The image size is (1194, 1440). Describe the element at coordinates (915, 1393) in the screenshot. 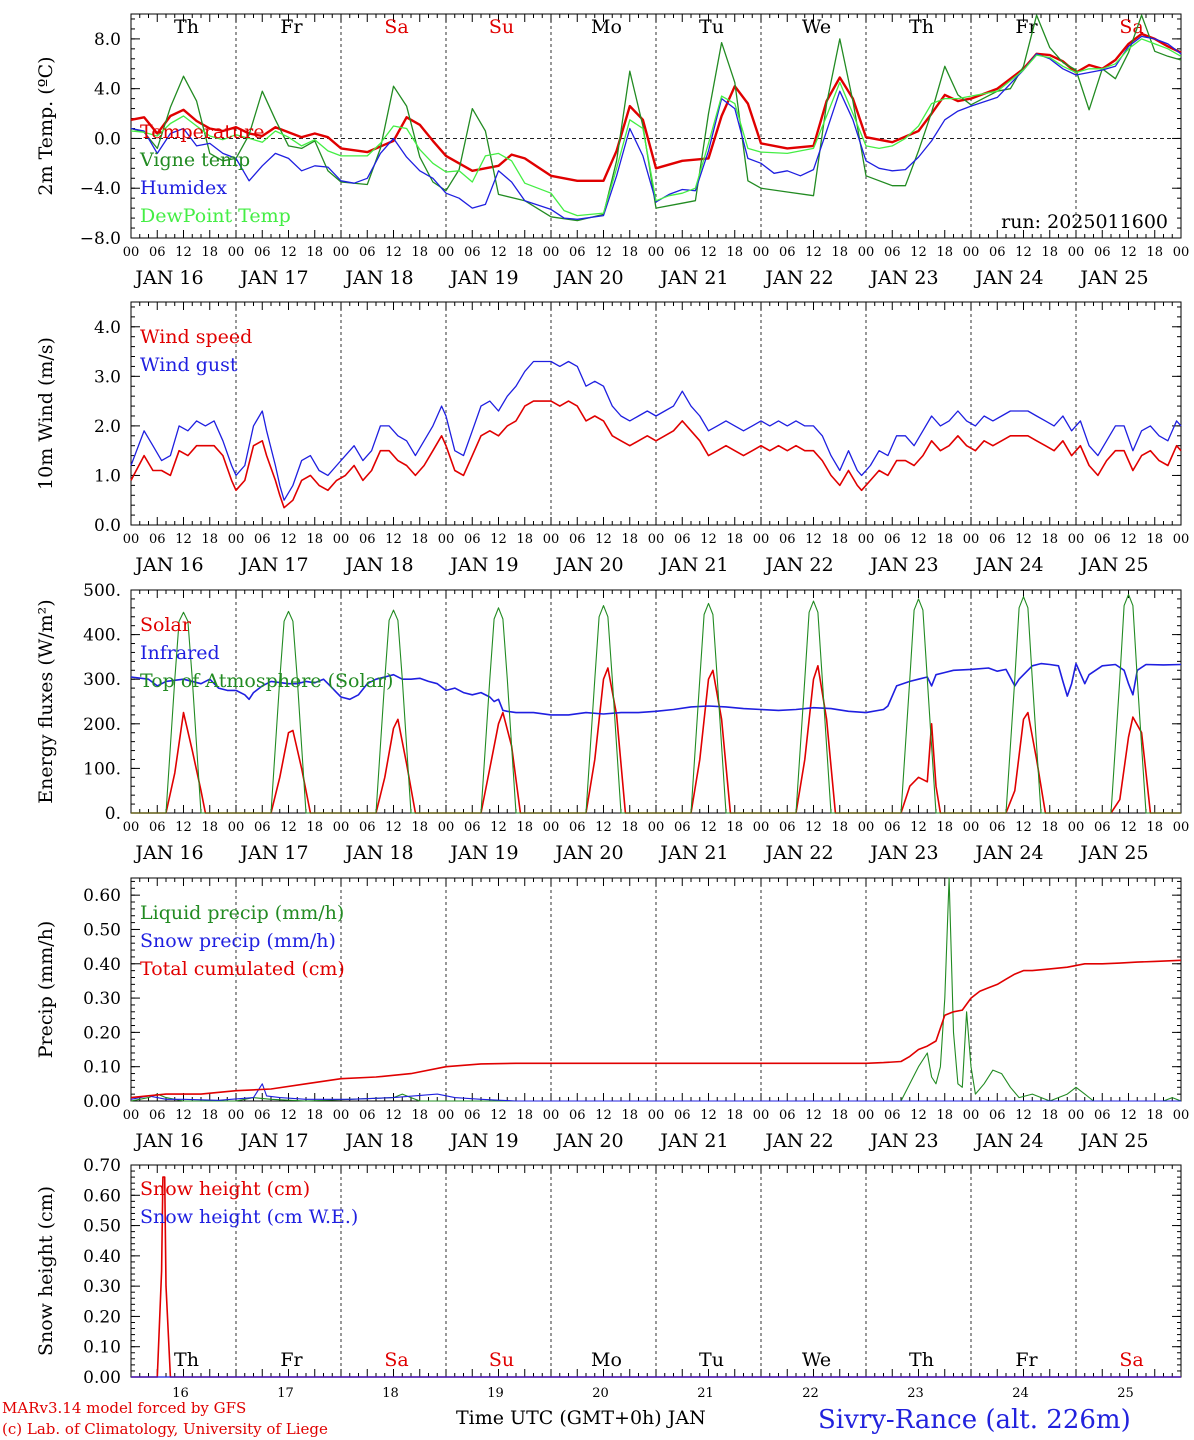

I see `date-number: 23` at that location.